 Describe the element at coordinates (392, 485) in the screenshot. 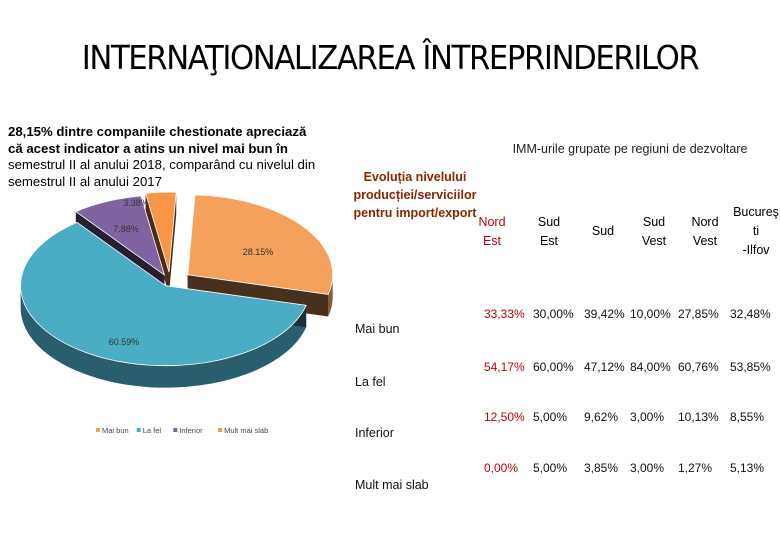

I see `row-label: Mult mai slab` at that location.